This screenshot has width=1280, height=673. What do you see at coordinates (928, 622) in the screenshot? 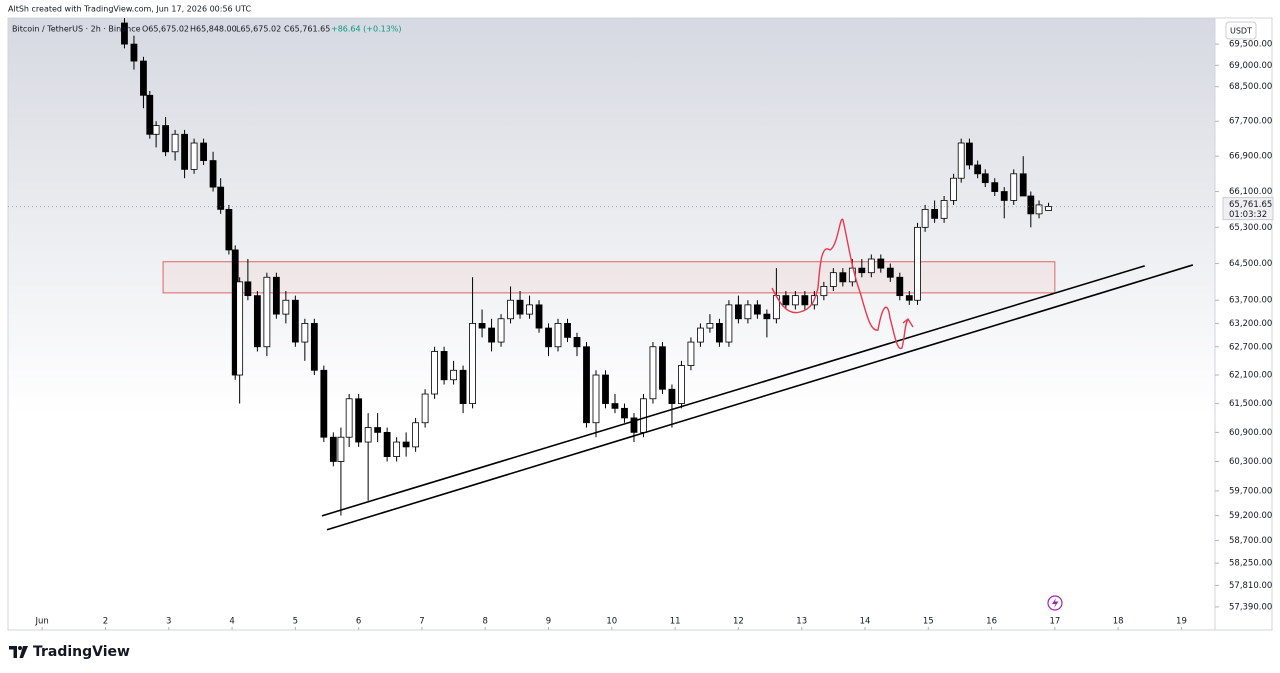
I see `x-tick-label: 15` at bounding box center [928, 622].